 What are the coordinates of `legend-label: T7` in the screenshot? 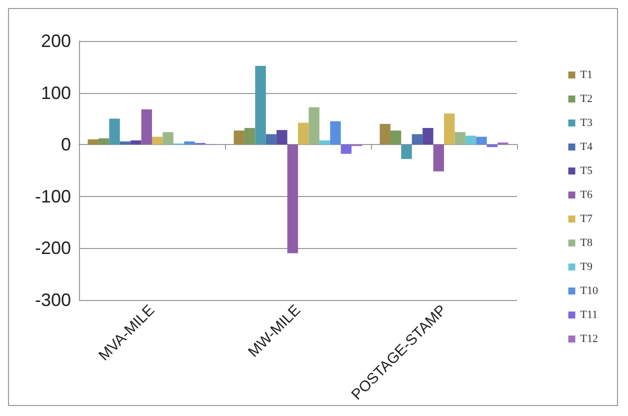 It's located at (586, 219).